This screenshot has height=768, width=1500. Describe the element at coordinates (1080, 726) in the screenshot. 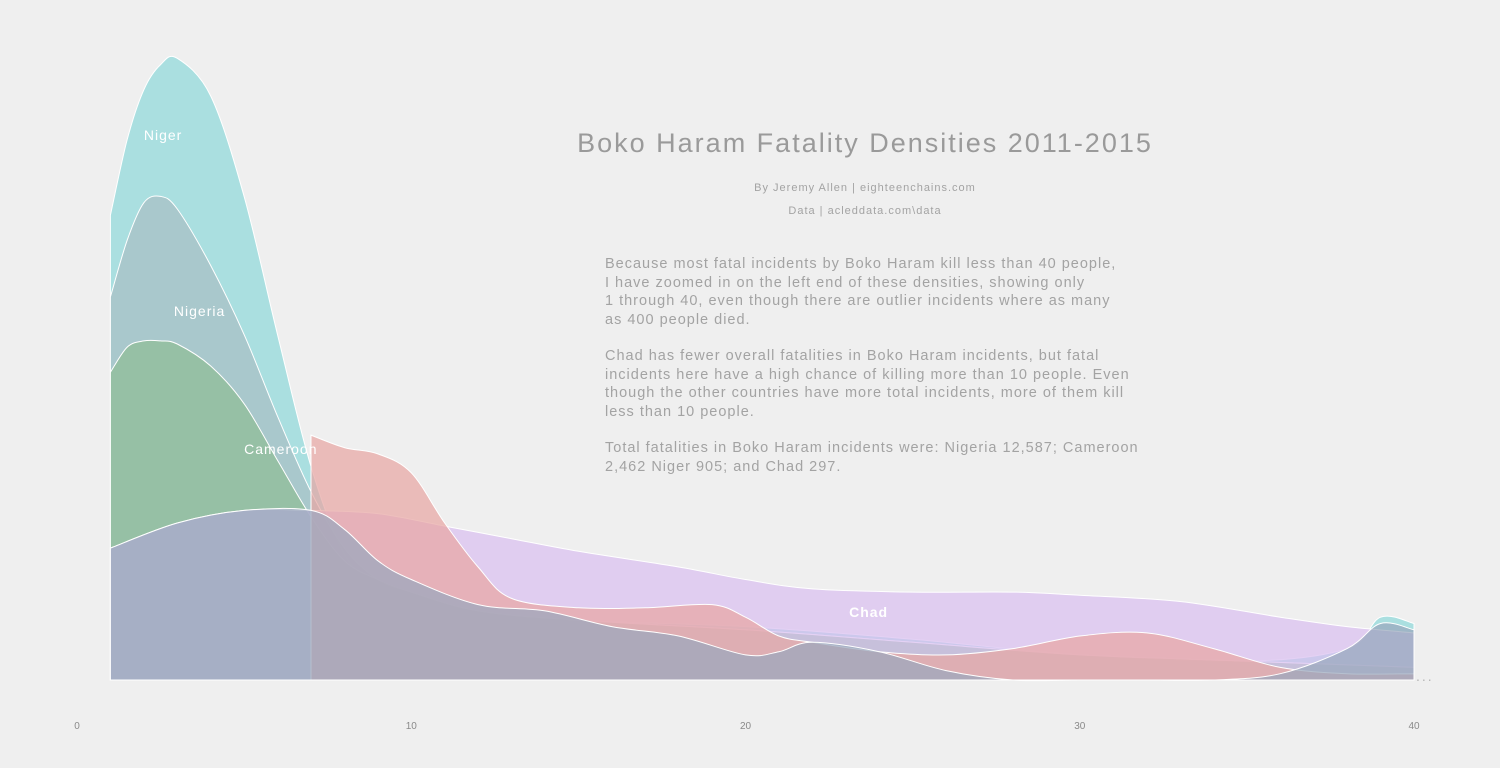

I see `x-tick-label: 30` at that location.